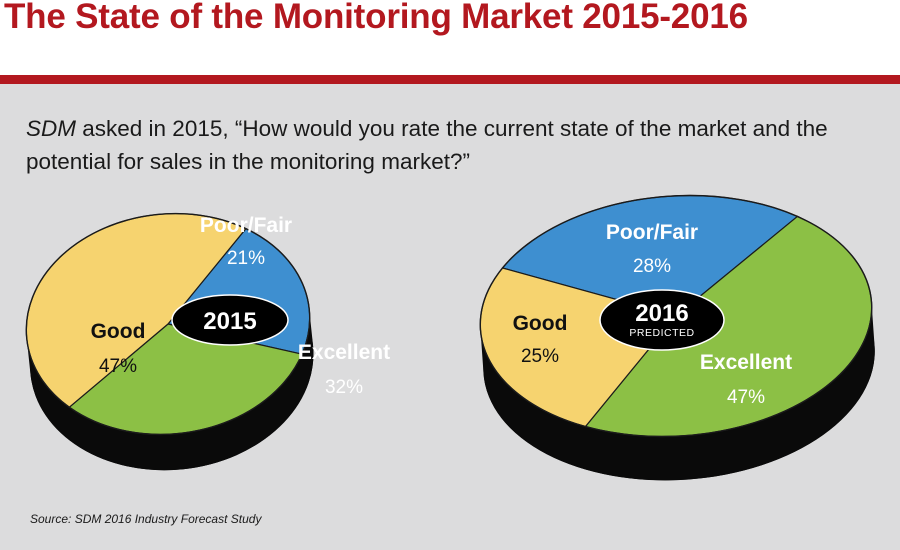  I want to click on slice-label-good-2015: Good, so click(118, 331).